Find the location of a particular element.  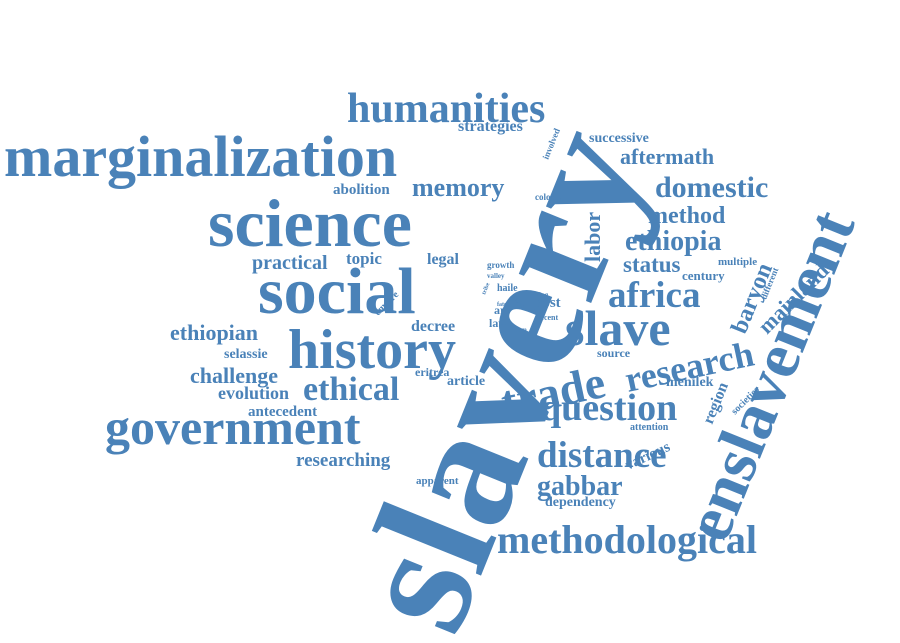

word-colonial: colonial is located at coordinates (550, 197).